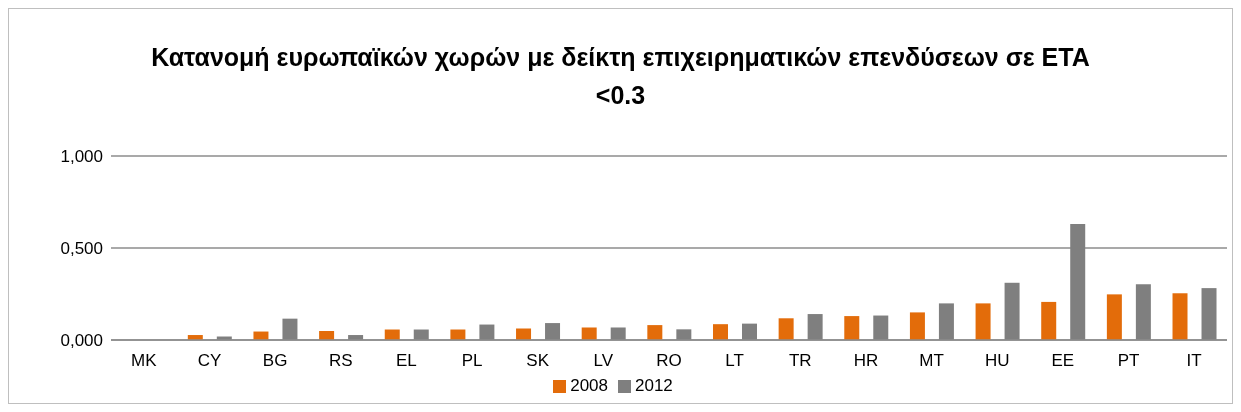 The image size is (1241, 412). What do you see at coordinates (81, 249) in the screenshot?
I see `y-tick-label: 0,500` at bounding box center [81, 249].